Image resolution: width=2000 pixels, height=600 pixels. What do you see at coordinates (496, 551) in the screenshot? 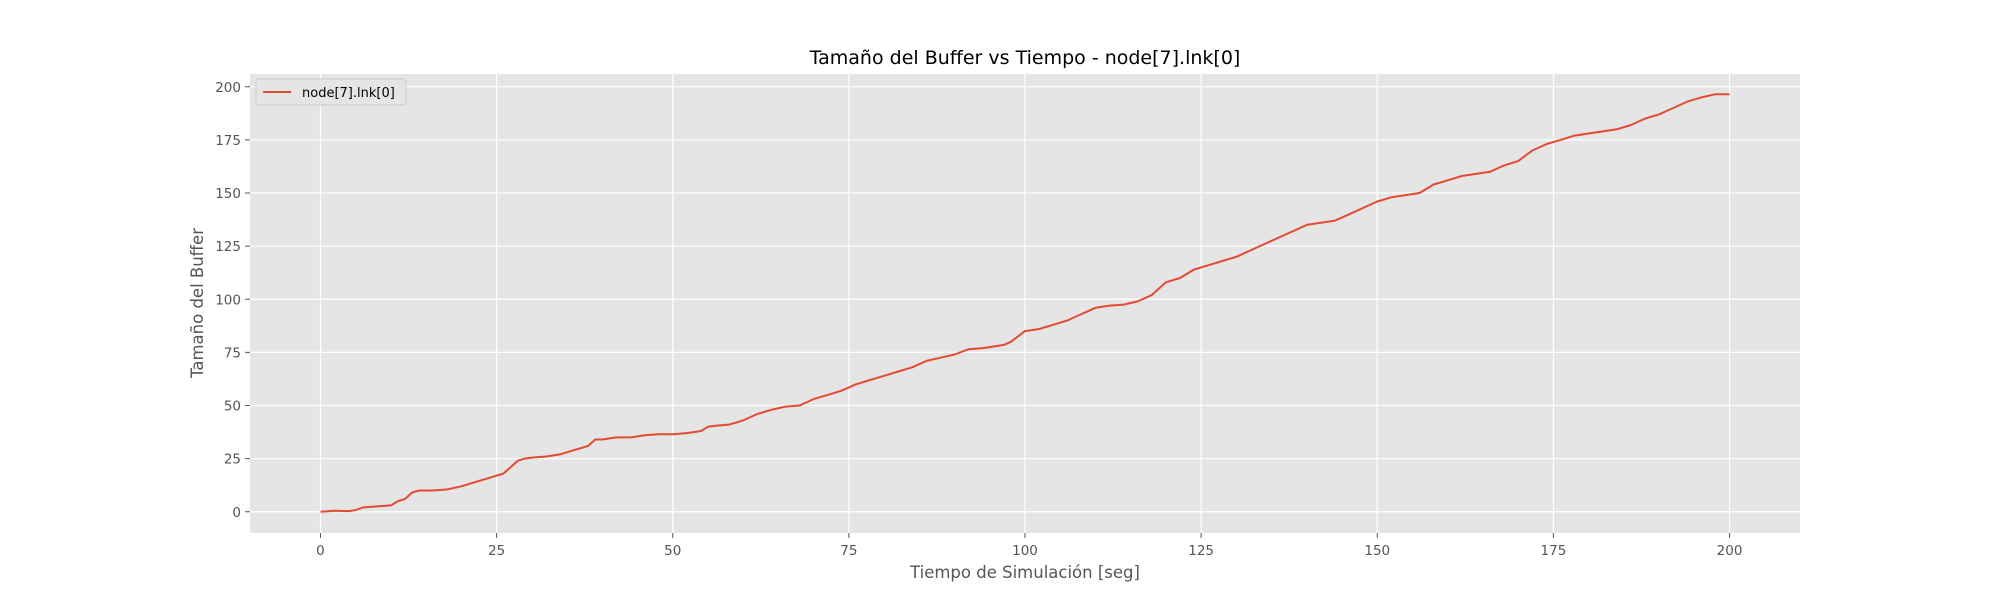
I see `x-tick-label: 25` at bounding box center [496, 551].